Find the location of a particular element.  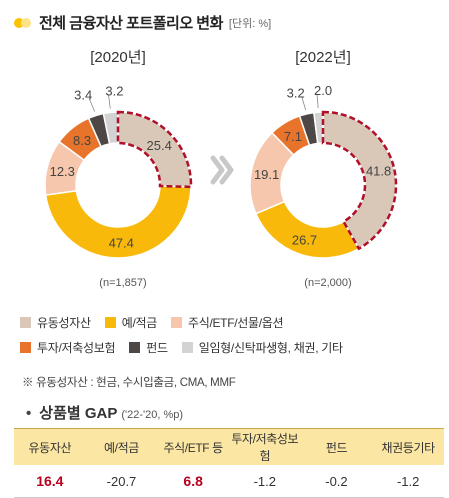

legend-item-other: 일임형/신탁파생형, 채권, 기타 is located at coordinates (262, 347).